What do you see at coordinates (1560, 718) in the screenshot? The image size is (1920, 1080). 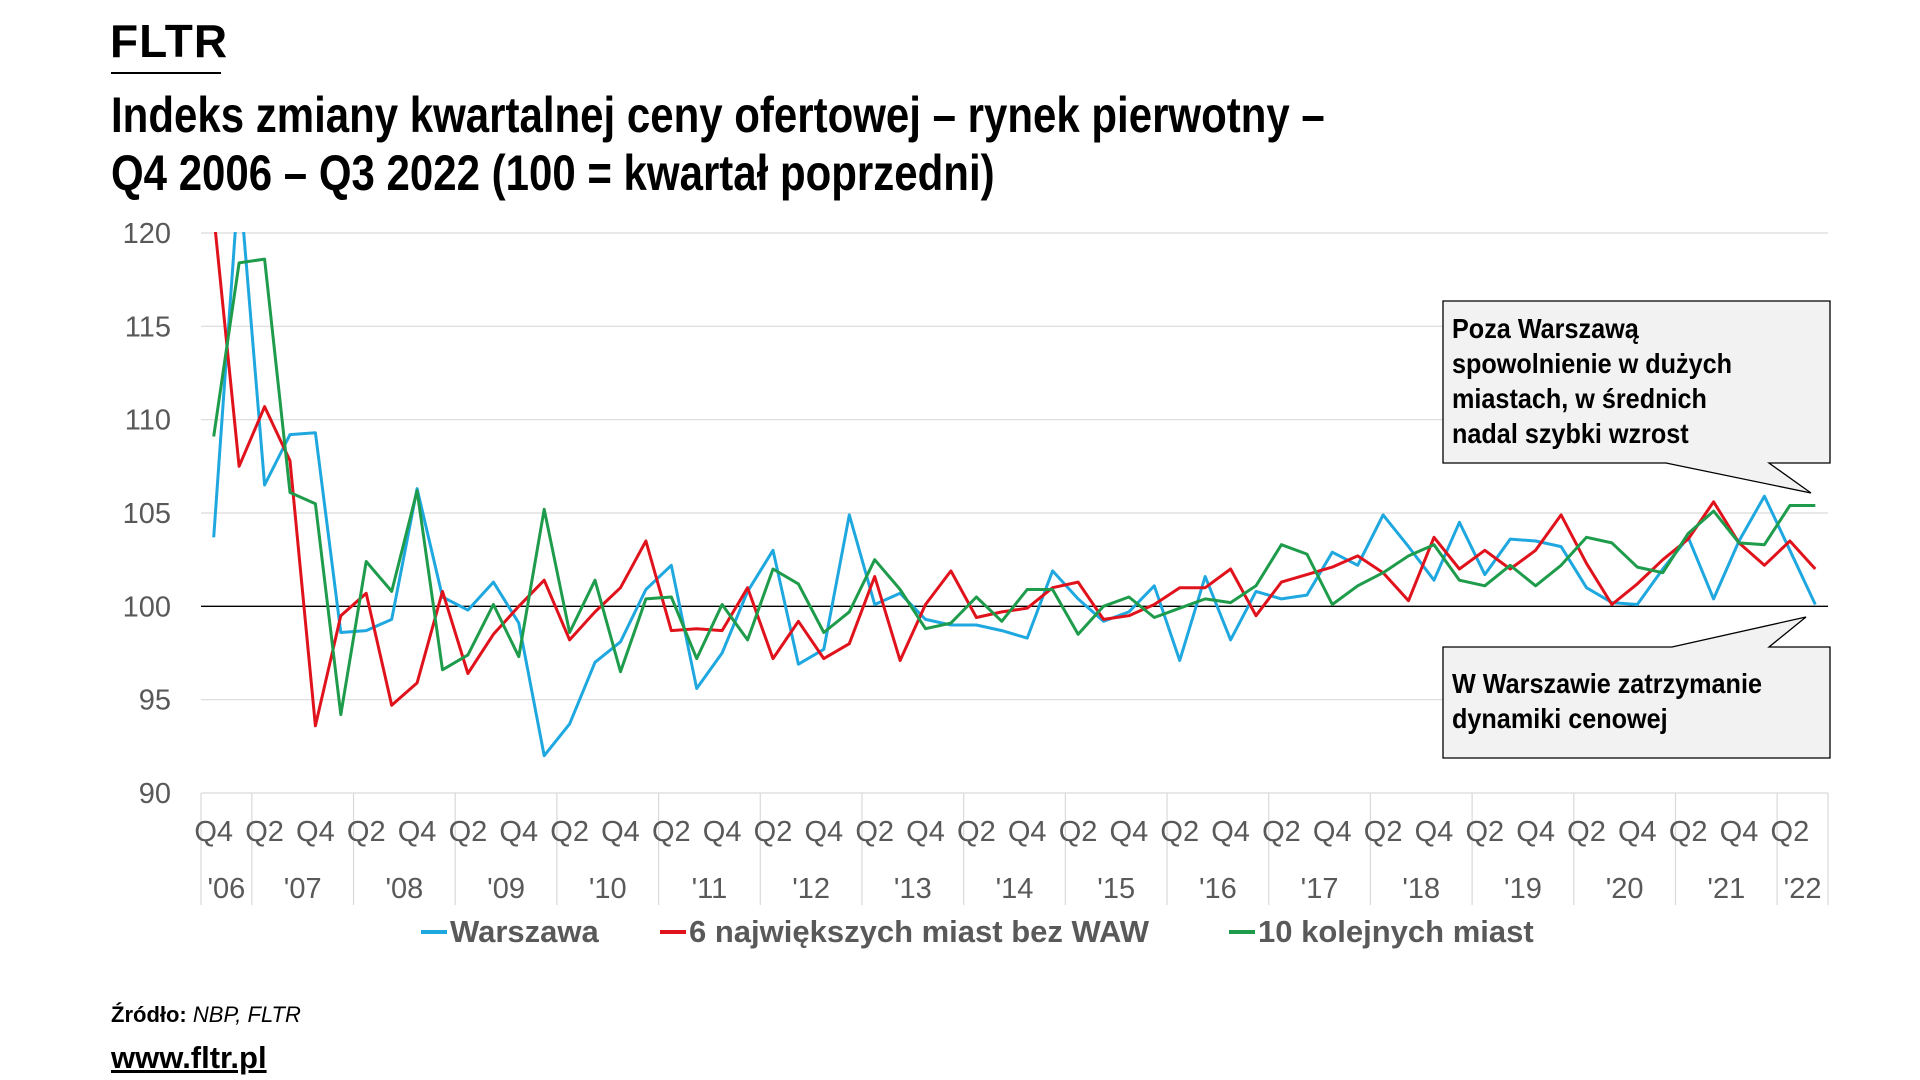 I see `callout-lower-line: dynamiki cenowej` at bounding box center [1560, 718].